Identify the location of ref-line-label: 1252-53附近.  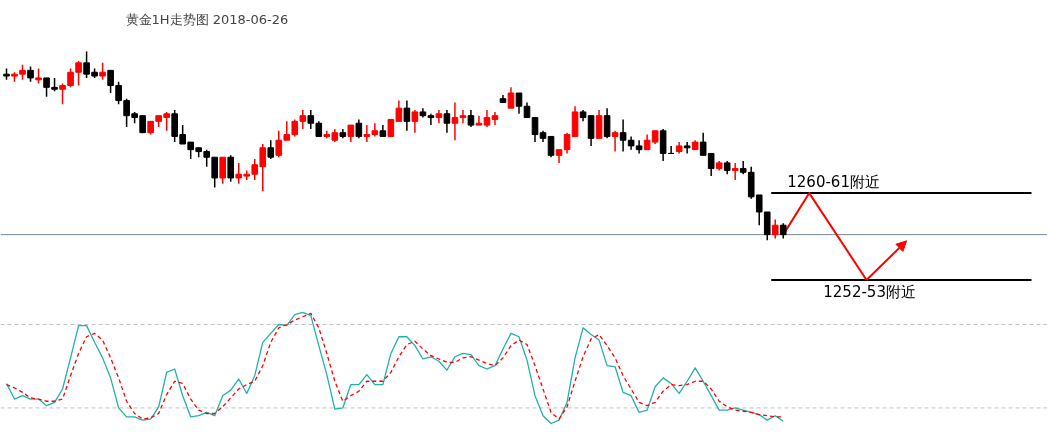
(869, 291).